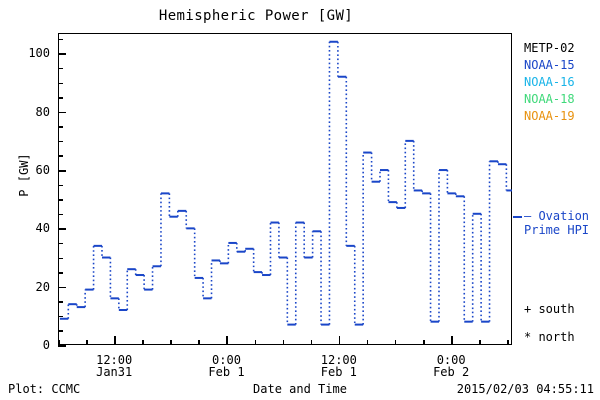  Describe the element at coordinates (44, 389) in the screenshot. I see `footer-plot-source: Plot: CCMC` at that location.